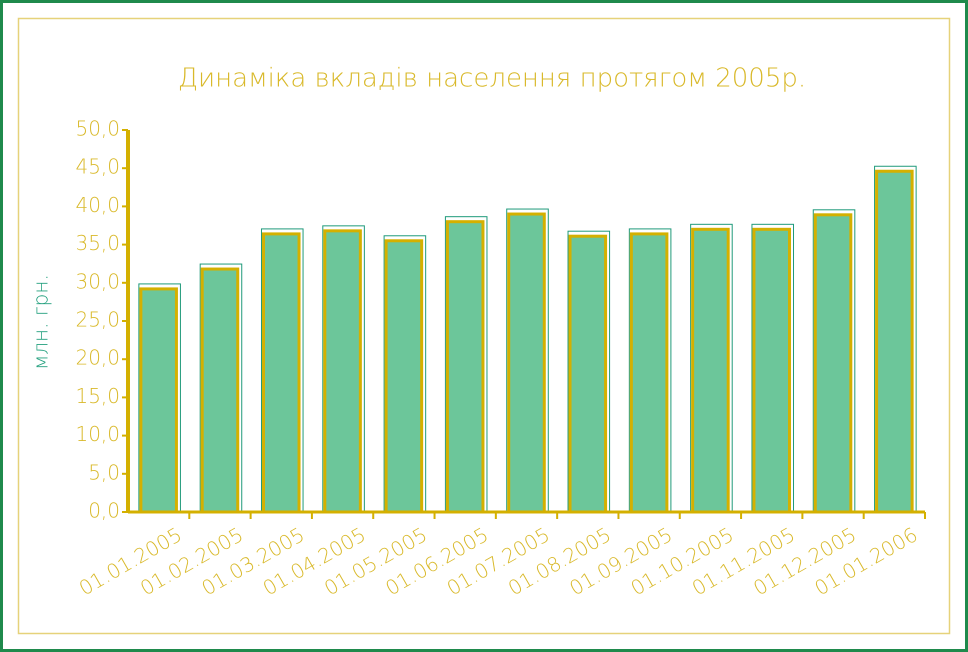 The width and height of the screenshot is (968, 652). I want to click on y-tick-label: 45,0, so click(97, 167).